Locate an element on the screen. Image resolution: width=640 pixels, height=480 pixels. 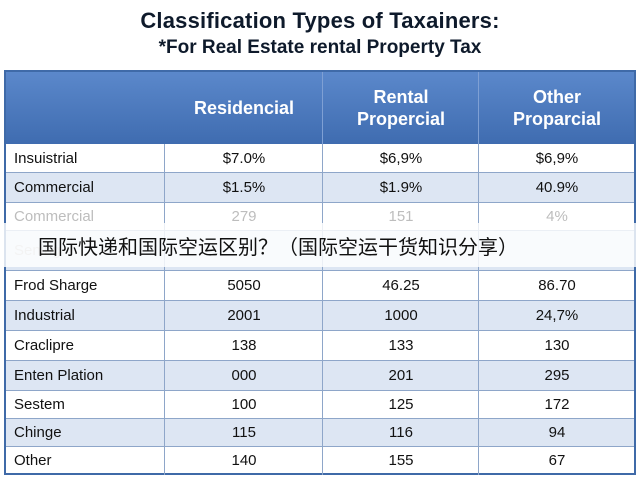
table-cell: 151 is located at coordinates (401, 216).